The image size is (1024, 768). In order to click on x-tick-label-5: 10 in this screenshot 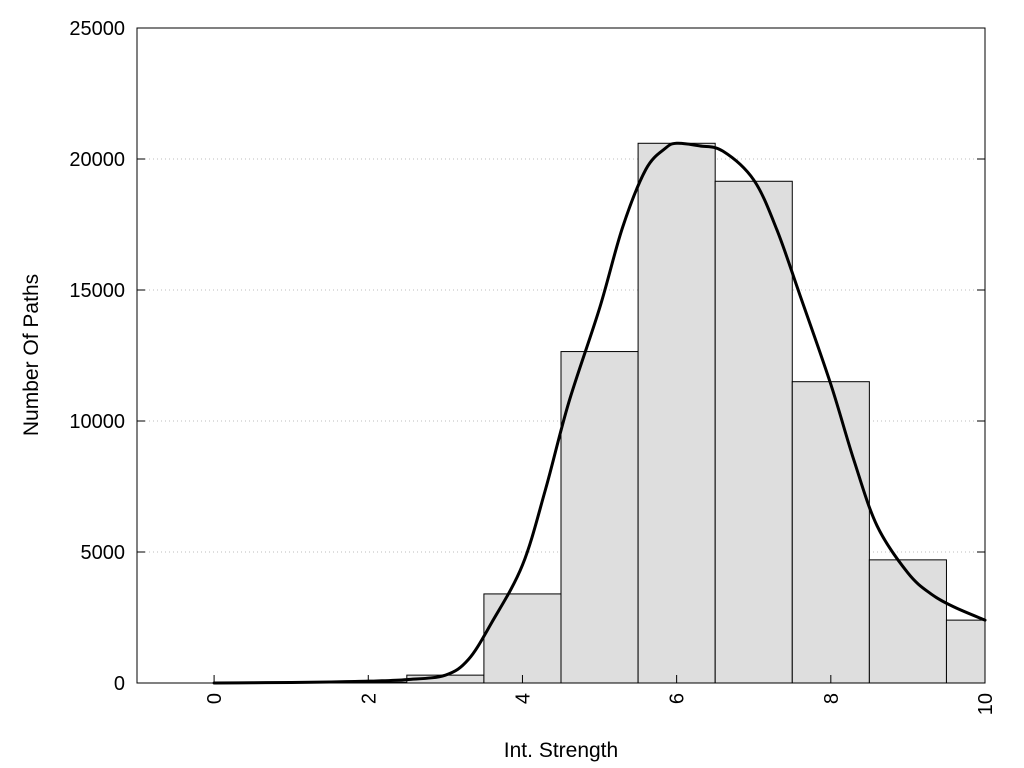, I will do `click(986, 704)`.